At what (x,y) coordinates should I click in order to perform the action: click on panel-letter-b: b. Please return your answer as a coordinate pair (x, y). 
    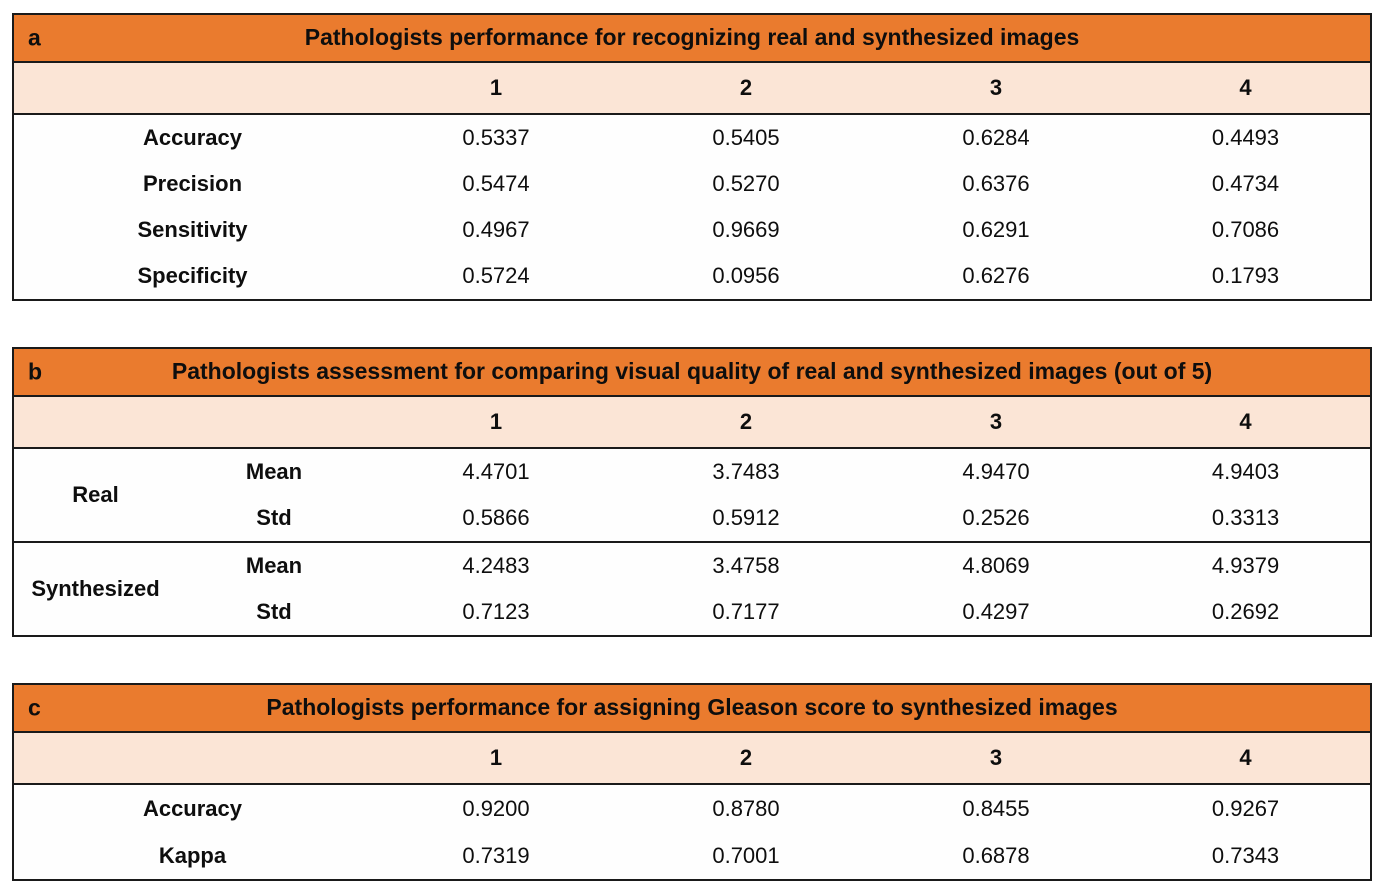
    Looking at the image, I should click on (35, 371).